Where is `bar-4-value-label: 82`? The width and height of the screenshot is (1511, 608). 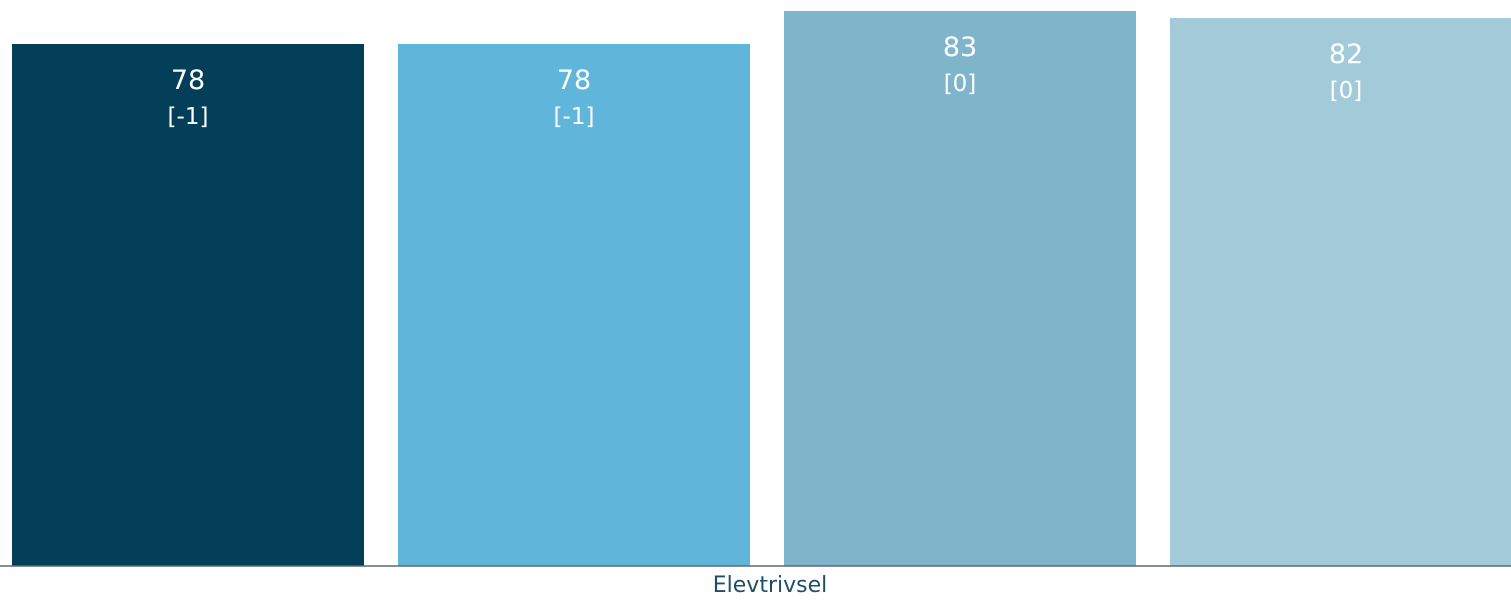
bar-4-value-label: 82 is located at coordinates (1346, 54).